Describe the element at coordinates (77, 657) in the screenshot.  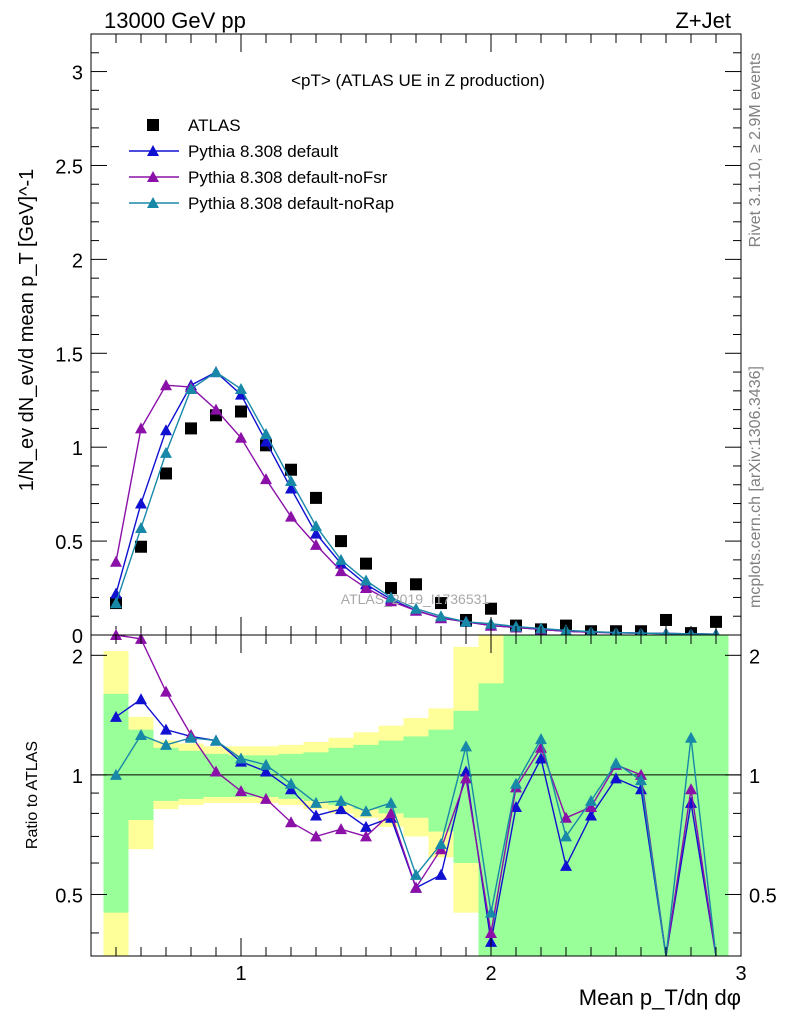
I see `ratio-y-tick-label: 2` at that location.